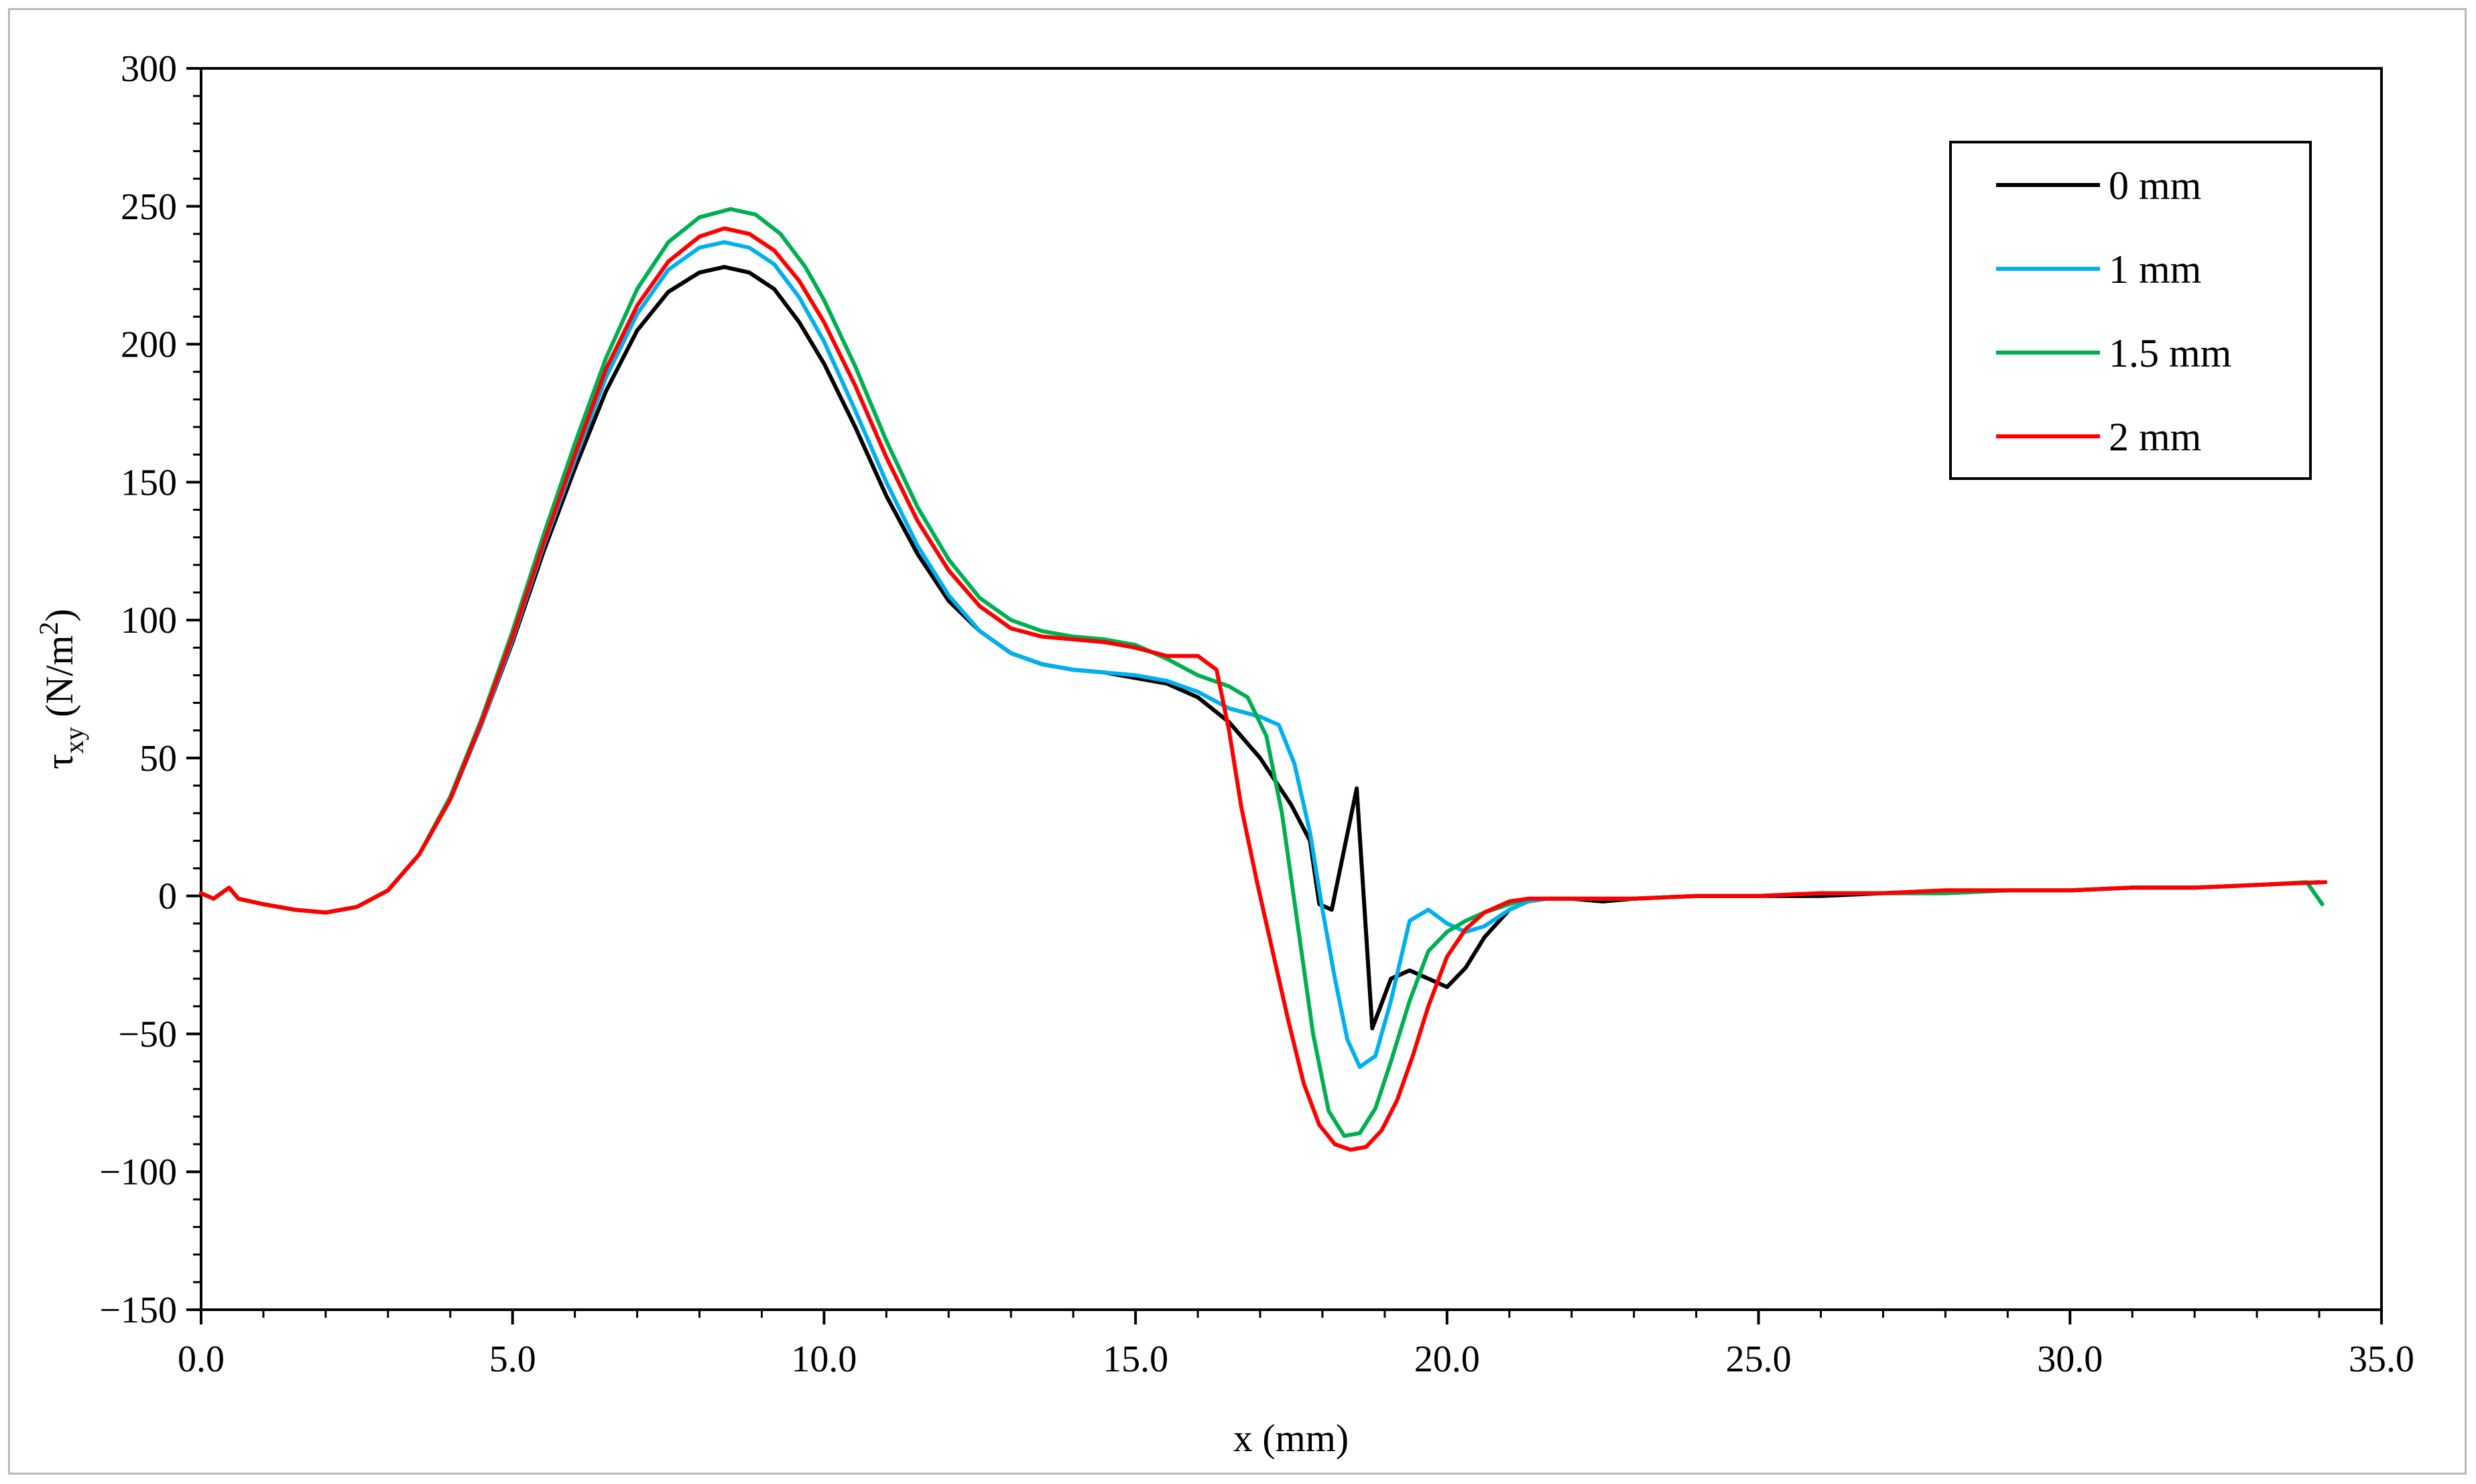 The width and height of the screenshot is (2476, 1484). Describe the element at coordinates (2155, 186) in the screenshot. I see `legend-label: 0 mm` at that location.